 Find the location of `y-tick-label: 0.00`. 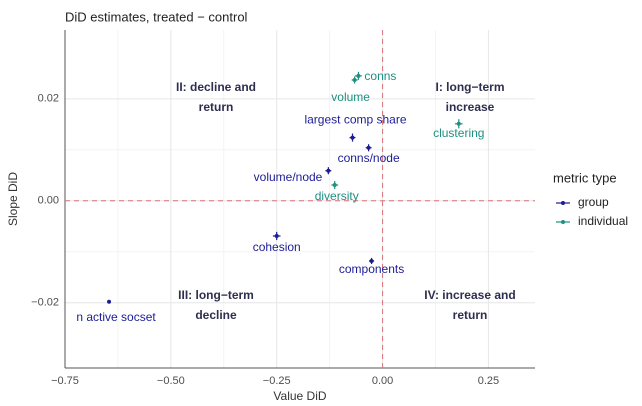

y-tick-label: 0.00 is located at coordinates (48, 201).